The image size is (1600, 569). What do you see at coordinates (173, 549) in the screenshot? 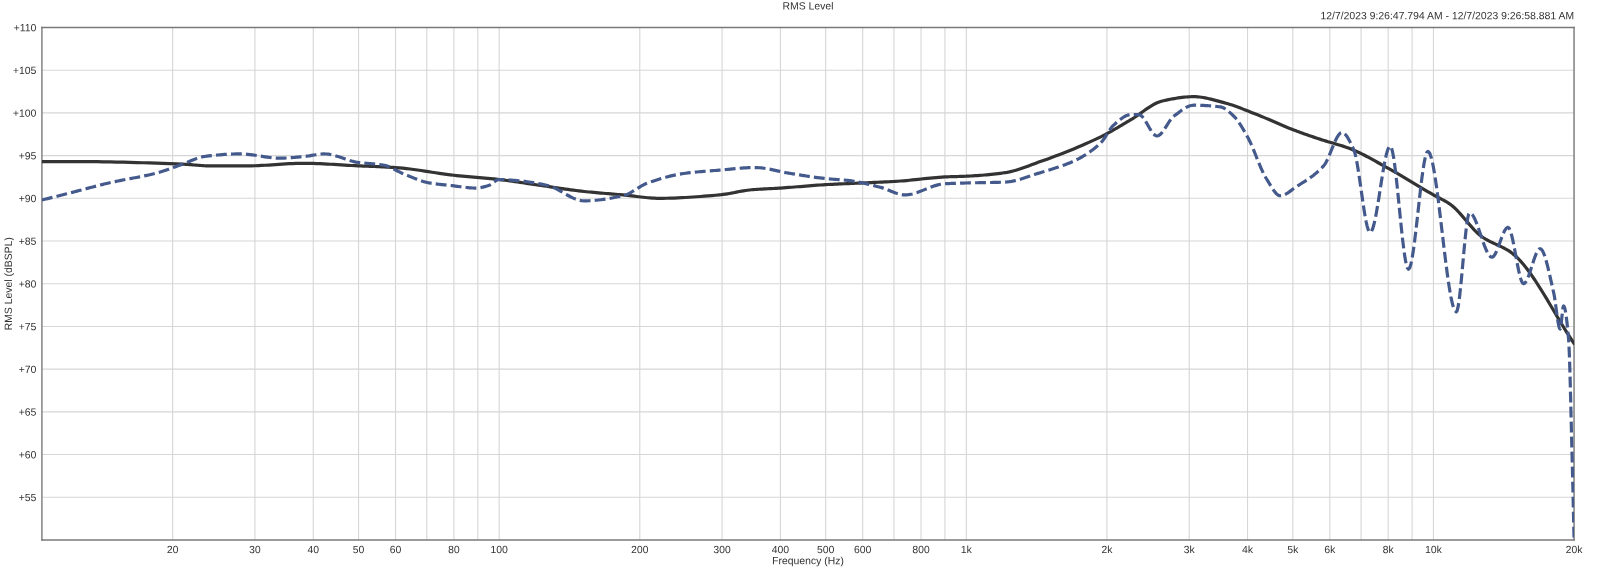
I see `x-tick-label: 20` at bounding box center [173, 549].